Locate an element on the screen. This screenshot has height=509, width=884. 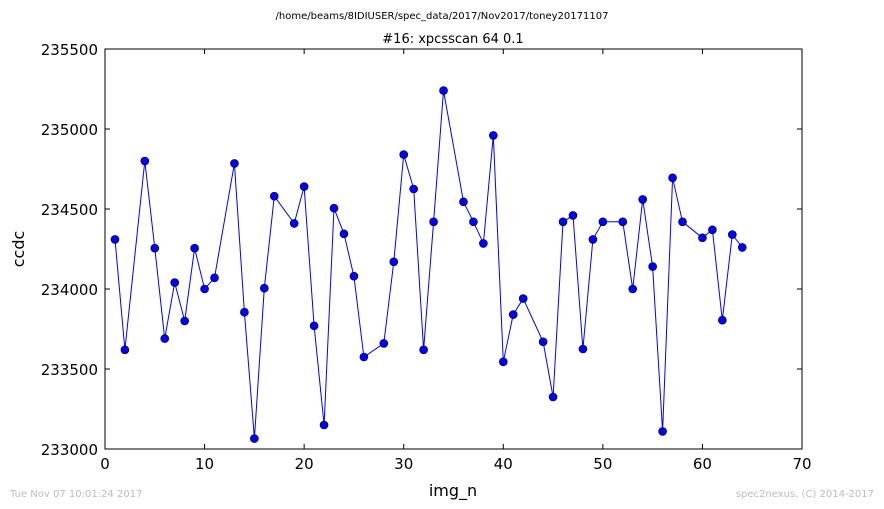
footer-credit: spec2nexus, (C) 2014-2017 is located at coordinates (804, 494).